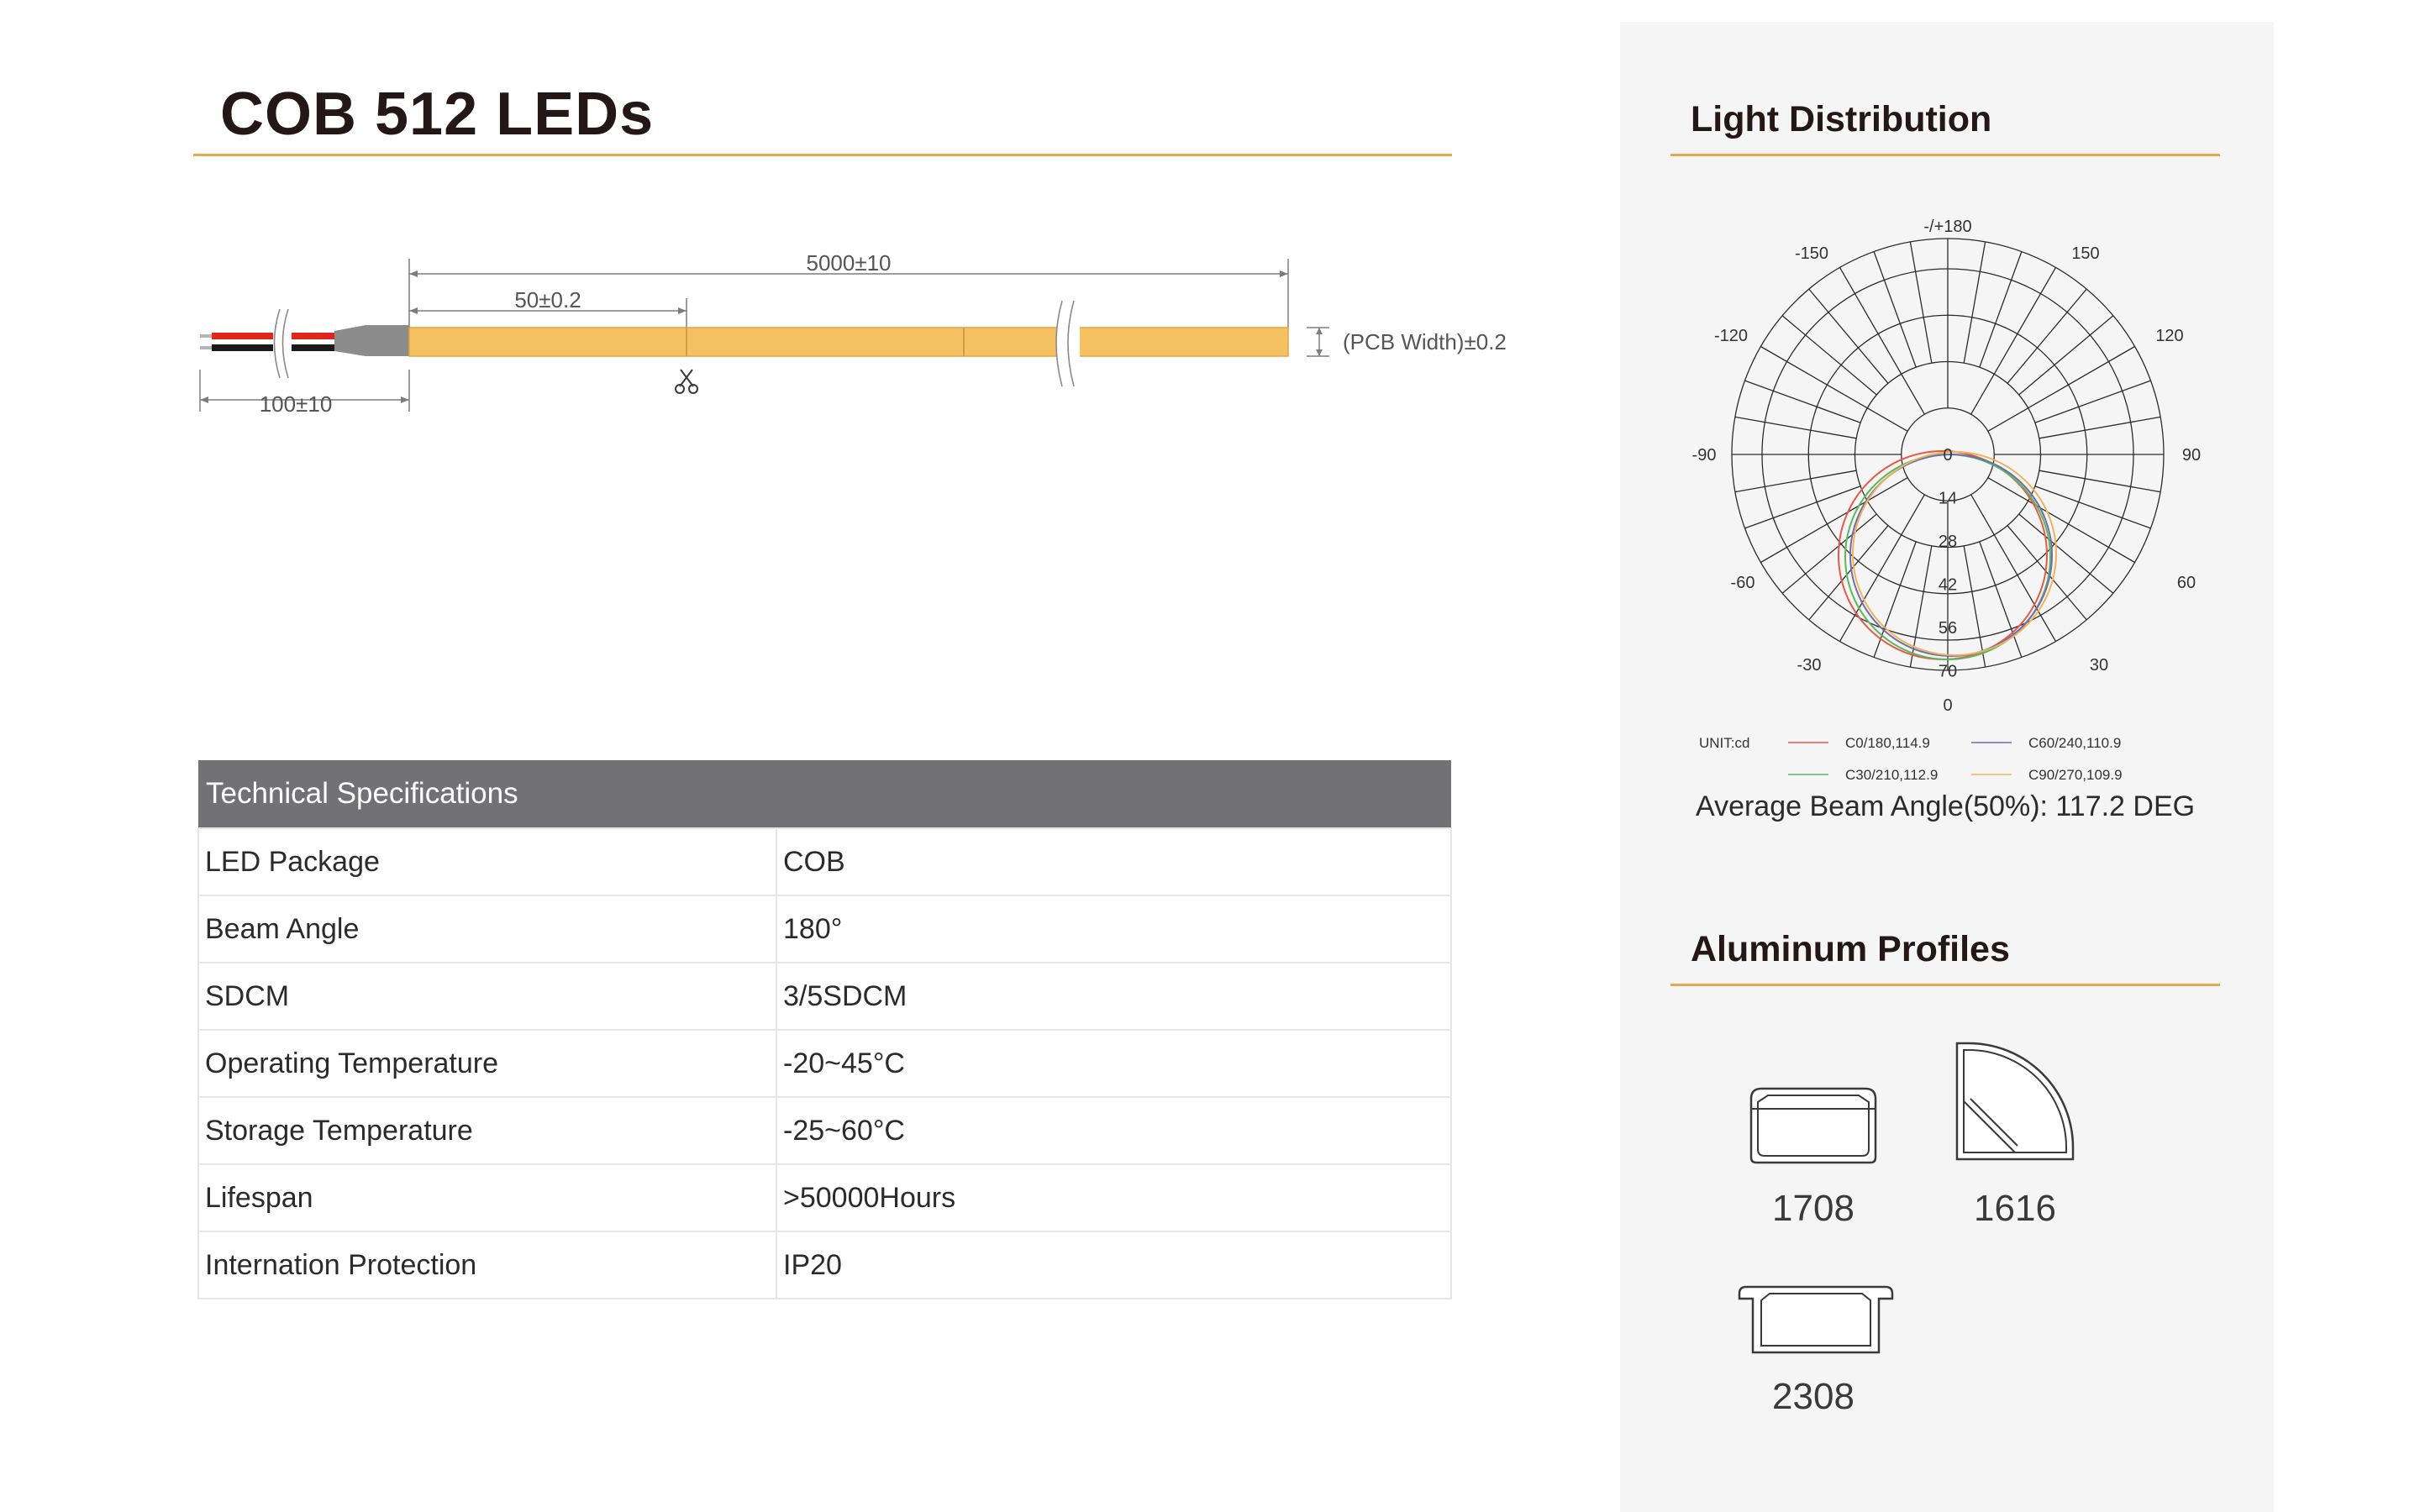  I want to click on spec-key: LED Package, so click(487, 861).